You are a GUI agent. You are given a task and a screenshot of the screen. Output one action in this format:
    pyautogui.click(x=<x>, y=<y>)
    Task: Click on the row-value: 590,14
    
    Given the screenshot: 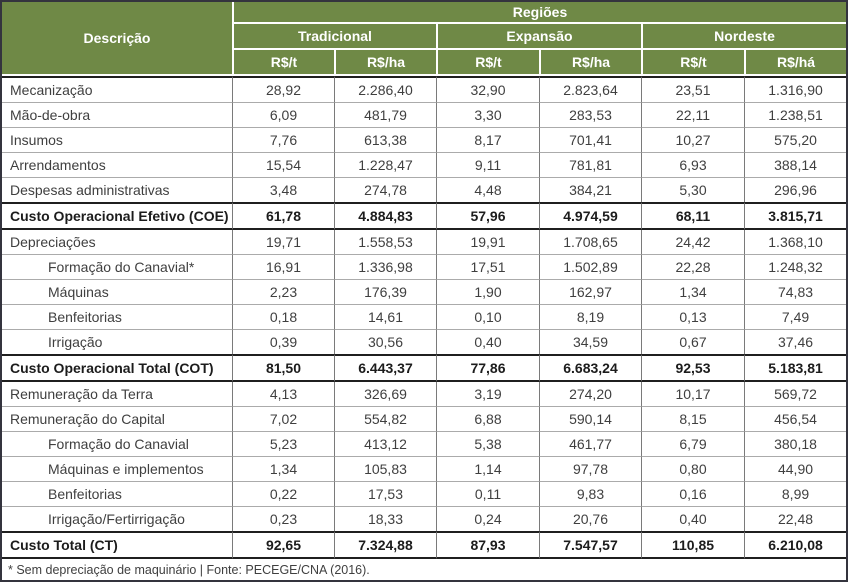 What is the action you would take?
    pyautogui.click(x=590, y=419)
    